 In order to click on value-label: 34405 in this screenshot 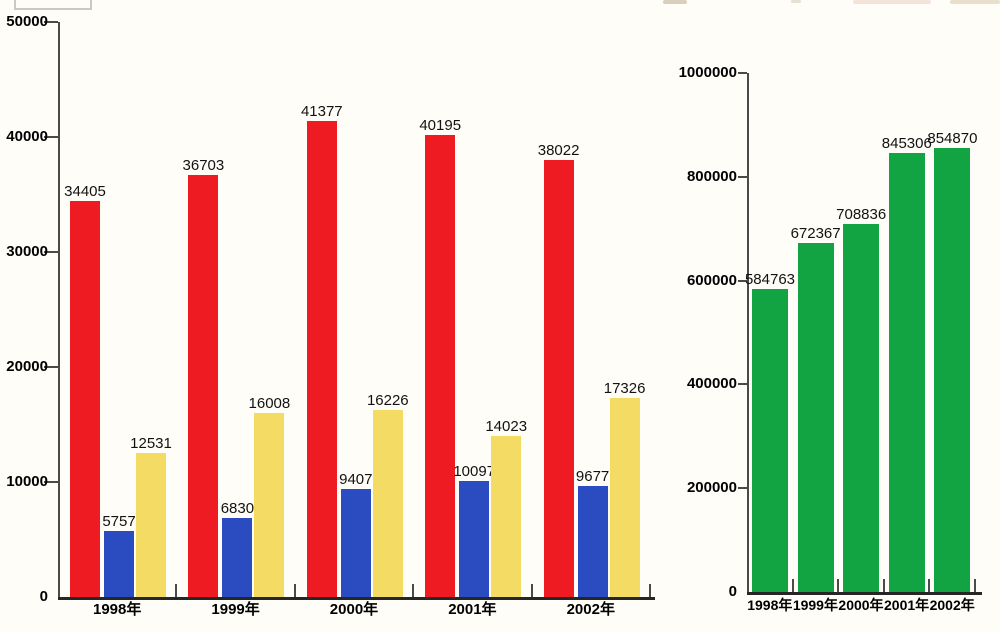, I will do `click(85, 192)`.